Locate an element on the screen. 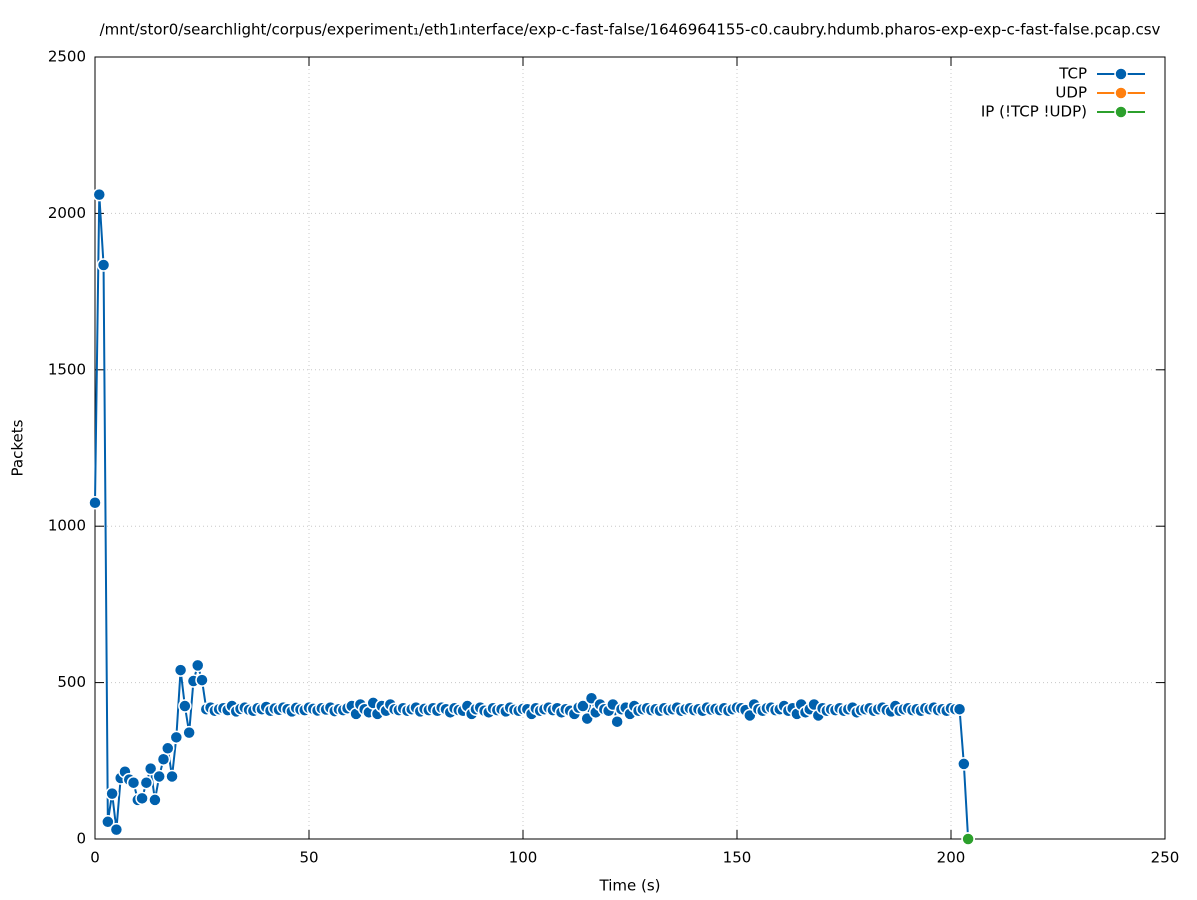  x-axis-label: Time (s) is located at coordinates (630, 886).